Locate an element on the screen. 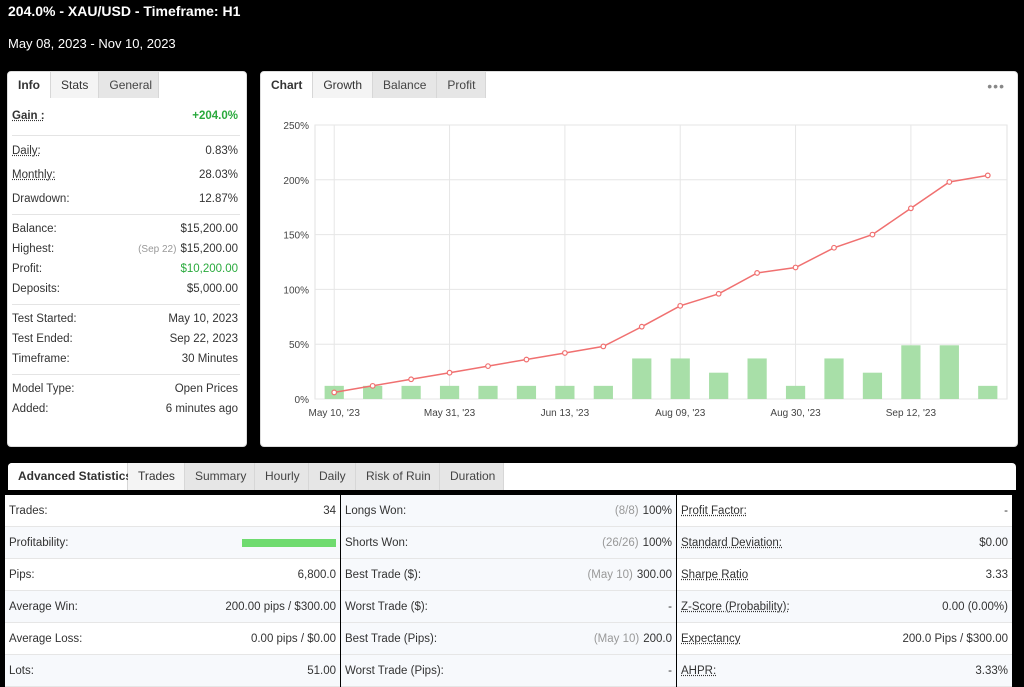  model-type-value: Open Prices is located at coordinates (206, 389).